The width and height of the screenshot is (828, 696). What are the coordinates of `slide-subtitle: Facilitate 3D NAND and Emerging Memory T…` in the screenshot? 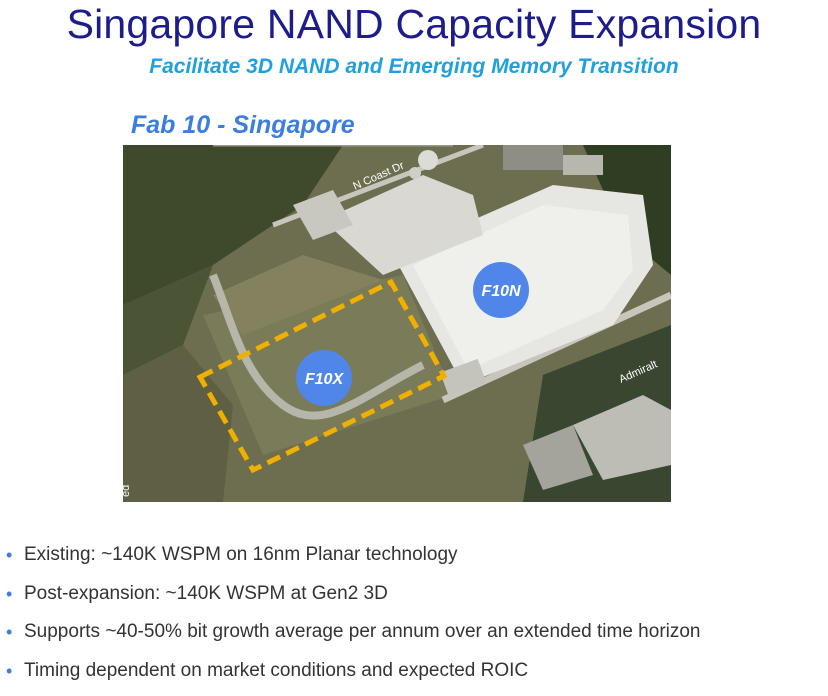 It's located at (414, 67).